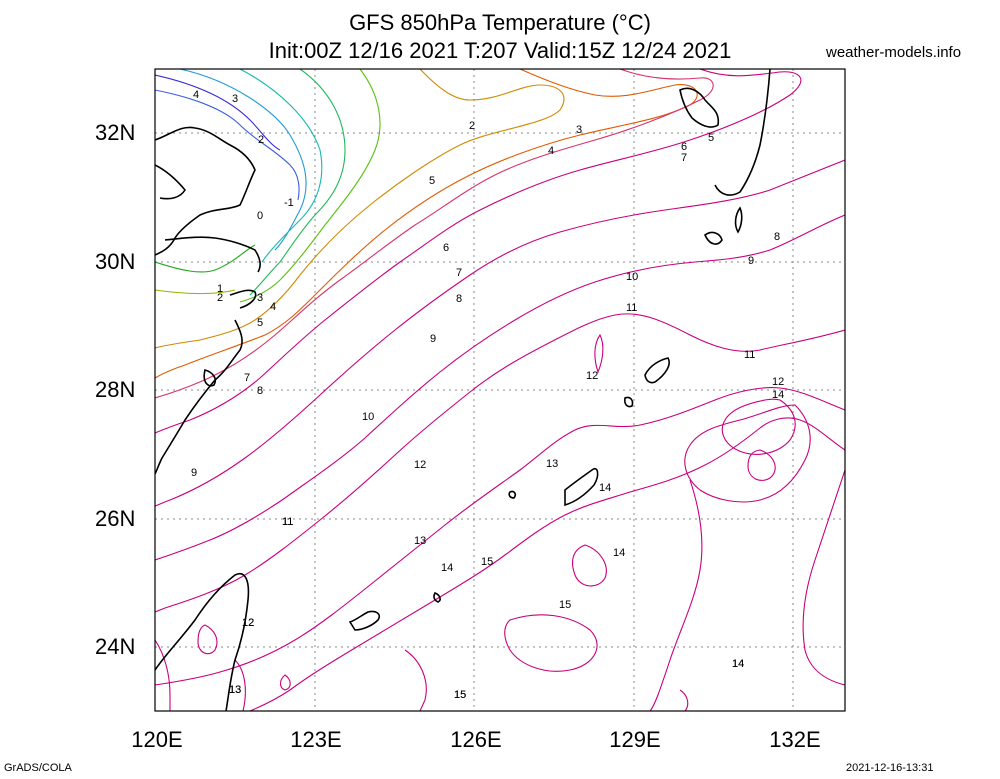 The image size is (1000, 779). What do you see at coordinates (894, 52) in the screenshot?
I see `credit-text: weather-models.info` at bounding box center [894, 52].